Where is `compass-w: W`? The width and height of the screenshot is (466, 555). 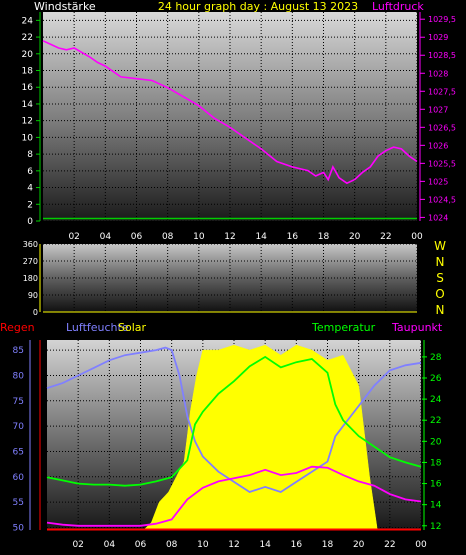 compass-w: W is located at coordinates (440, 246).